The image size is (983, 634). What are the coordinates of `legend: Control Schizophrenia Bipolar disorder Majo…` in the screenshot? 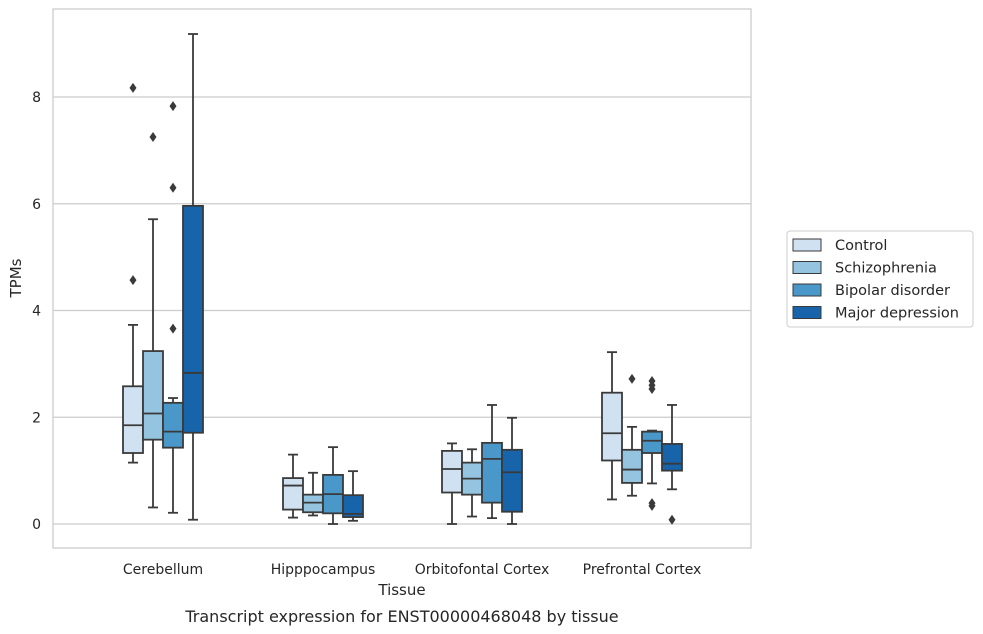 It's located at (880, 279).